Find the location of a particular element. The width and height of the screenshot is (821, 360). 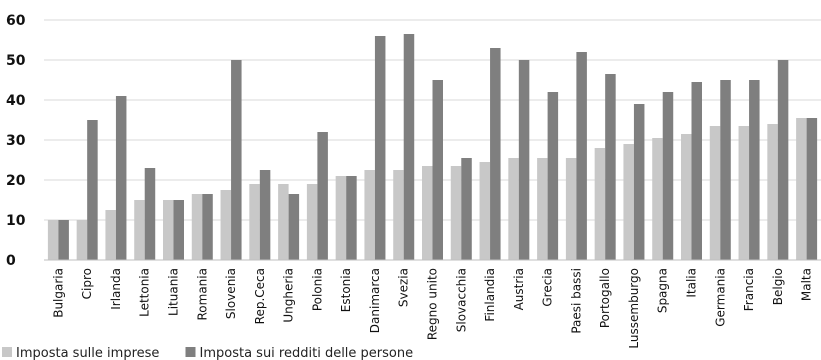

y-tick-label: 60 is located at coordinates (16, 21).